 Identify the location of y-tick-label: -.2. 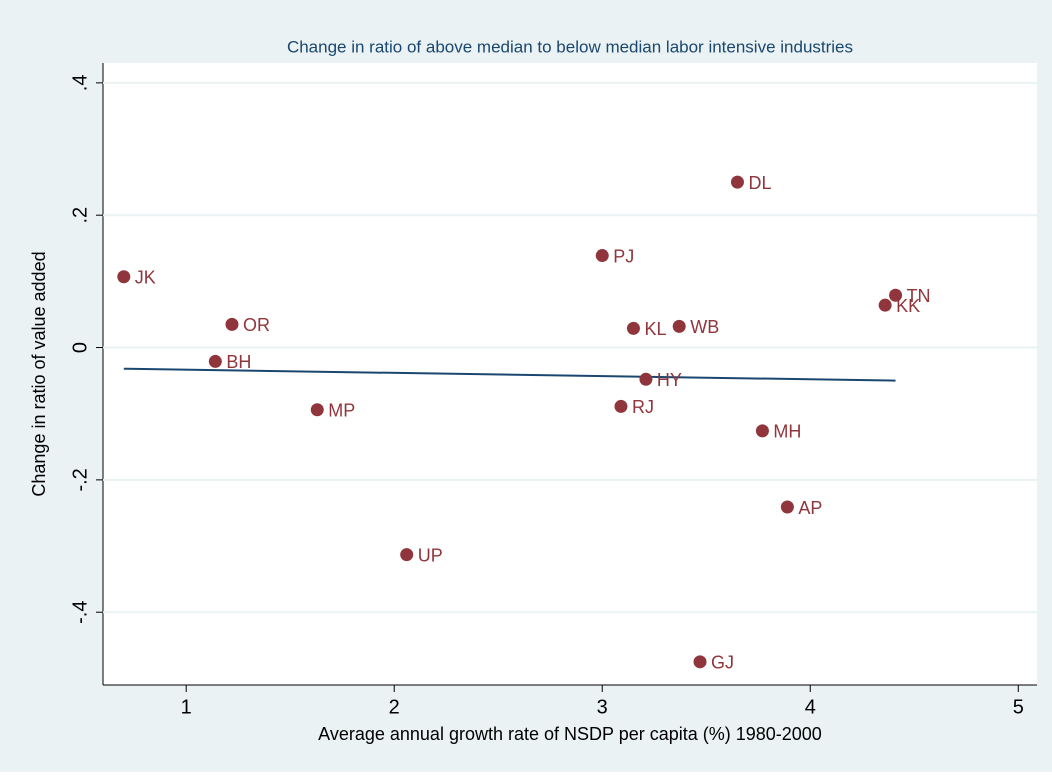
(80, 479).